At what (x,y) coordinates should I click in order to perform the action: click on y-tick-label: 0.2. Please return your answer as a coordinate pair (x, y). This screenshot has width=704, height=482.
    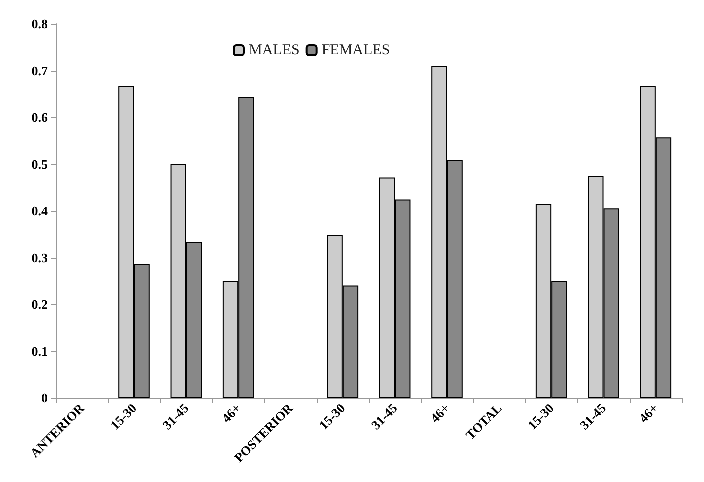
    Looking at the image, I should click on (40, 304).